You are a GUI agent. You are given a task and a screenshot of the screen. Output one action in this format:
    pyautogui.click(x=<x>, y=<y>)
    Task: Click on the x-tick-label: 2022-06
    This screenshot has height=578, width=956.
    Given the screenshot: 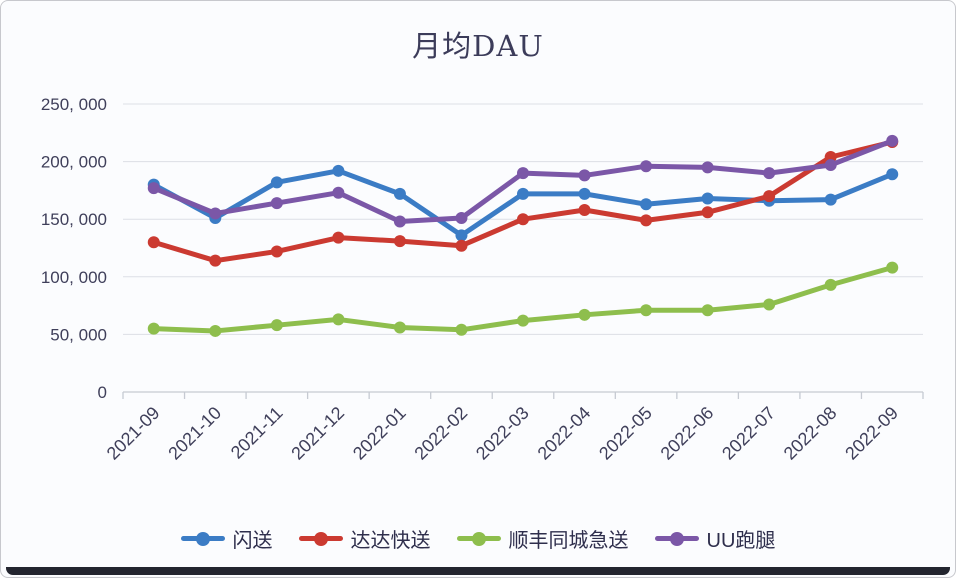 What is the action you would take?
    pyautogui.click(x=687, y=433)
    